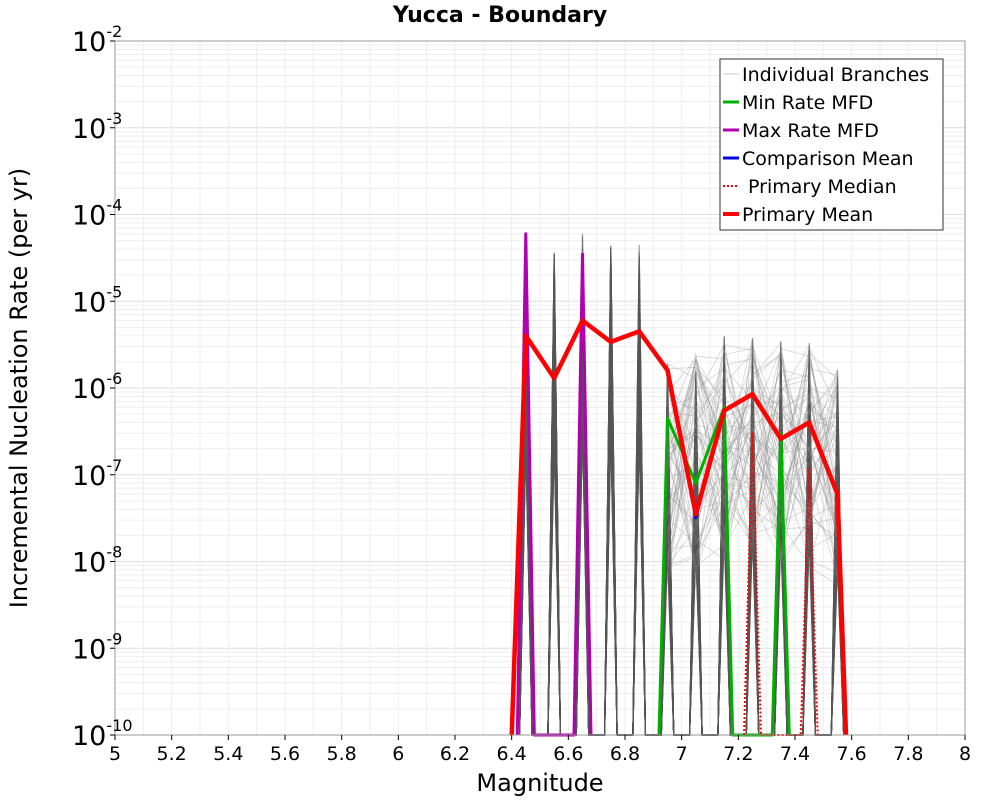  Describe the element at coordinates (114, 465) in the screenshot. I see `y-tick-exponent: -7` at that location.